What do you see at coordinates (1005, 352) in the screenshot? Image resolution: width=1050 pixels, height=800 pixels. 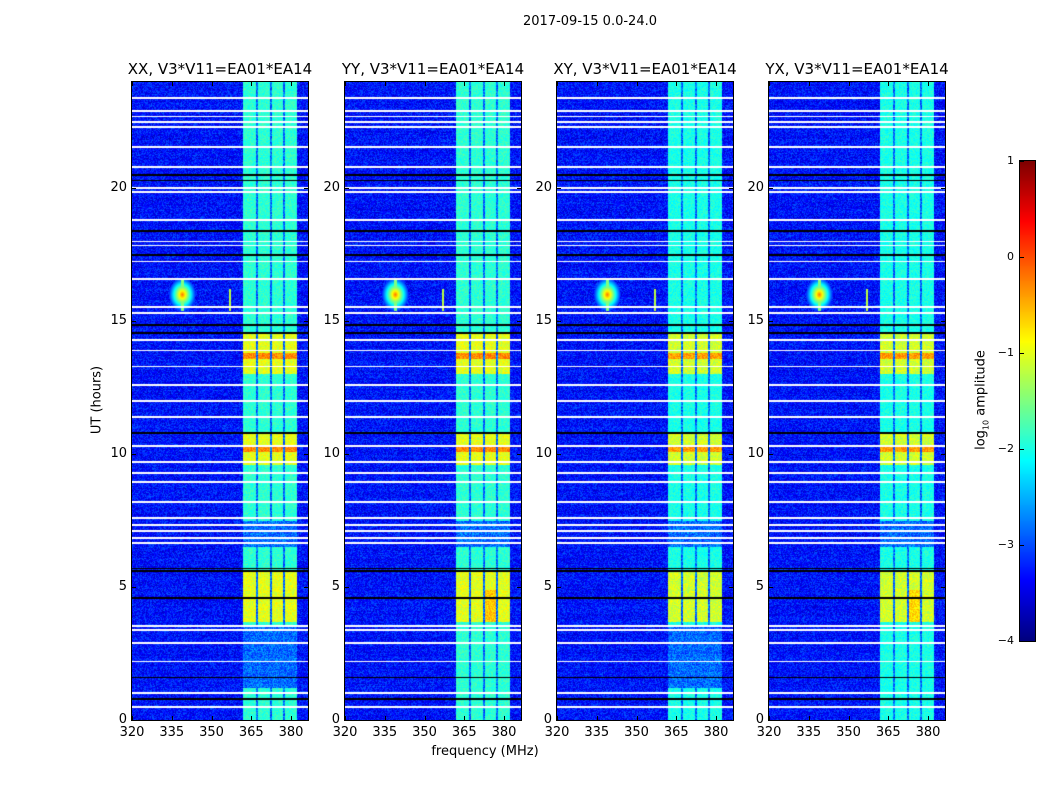 I see `colorbar-tick-label: −1` at bounding box center [1005, 352].